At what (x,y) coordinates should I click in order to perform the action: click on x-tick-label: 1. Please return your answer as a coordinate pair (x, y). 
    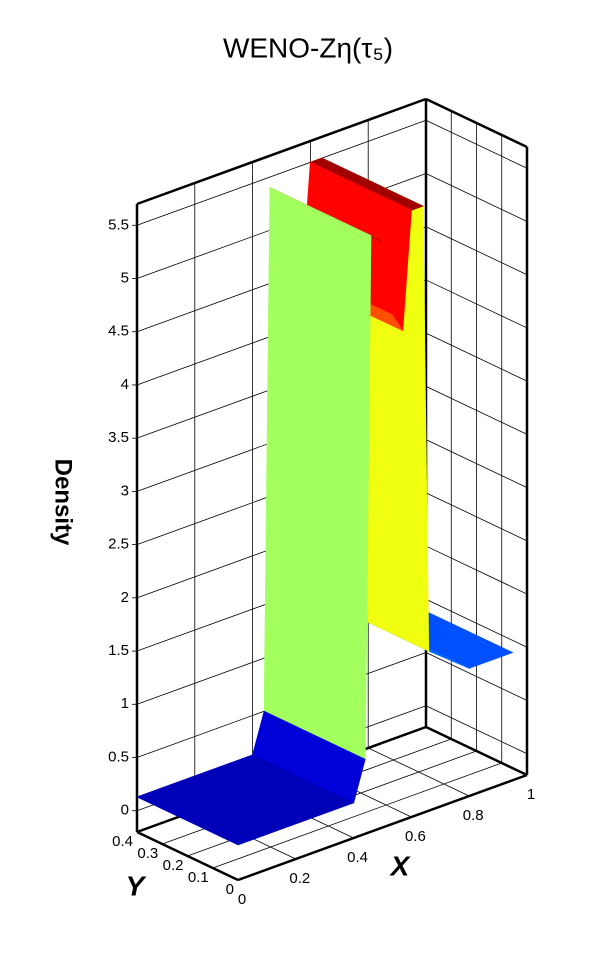
    Looking at the image, I should click on (531, 794).